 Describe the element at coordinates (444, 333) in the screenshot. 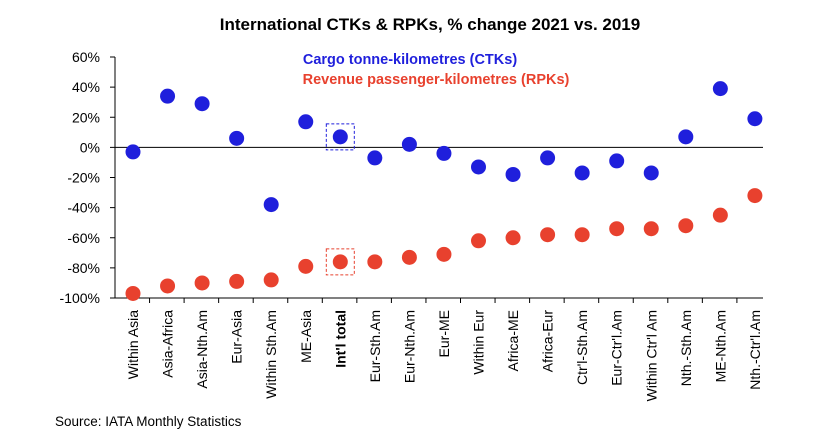

I see `x-tick-label: Eur-ME` at that location.